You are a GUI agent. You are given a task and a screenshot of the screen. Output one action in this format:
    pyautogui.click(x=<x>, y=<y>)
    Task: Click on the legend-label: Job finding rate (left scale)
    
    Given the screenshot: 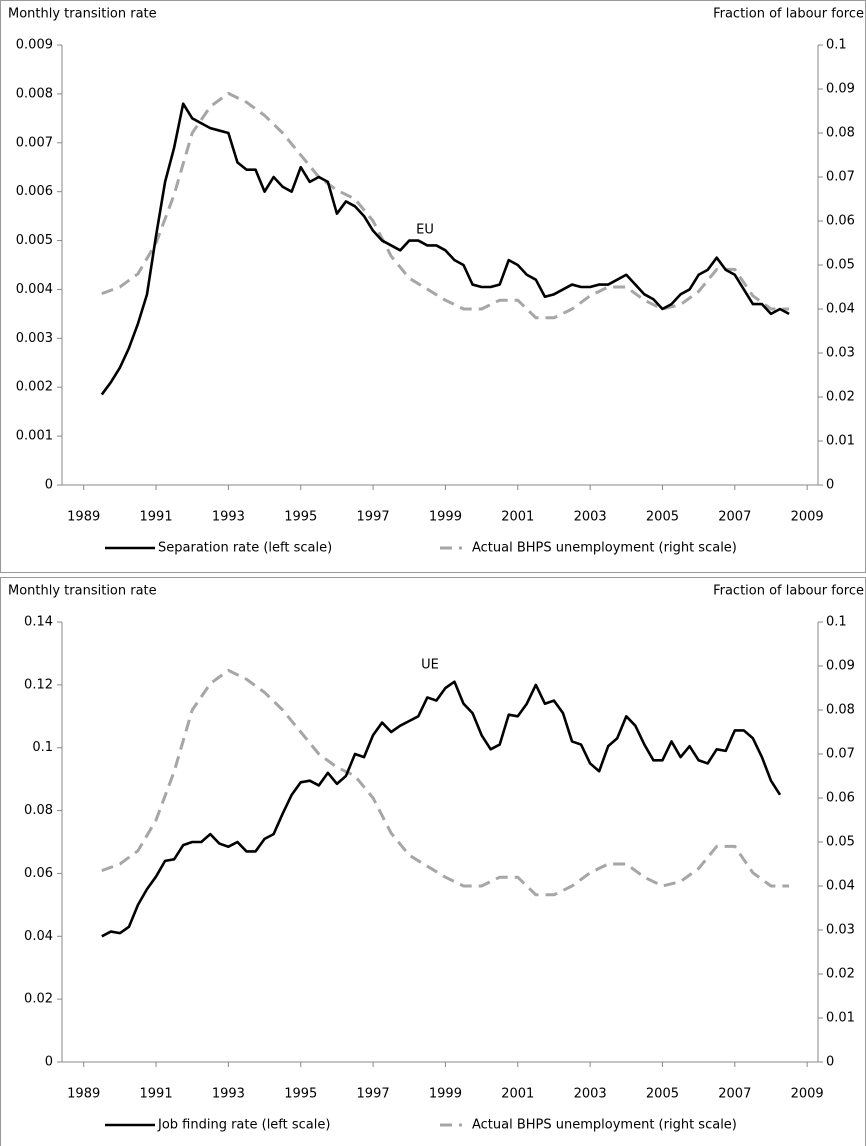 What is the action you would take?
    pyautogui.click(x=243, y=1125)
    